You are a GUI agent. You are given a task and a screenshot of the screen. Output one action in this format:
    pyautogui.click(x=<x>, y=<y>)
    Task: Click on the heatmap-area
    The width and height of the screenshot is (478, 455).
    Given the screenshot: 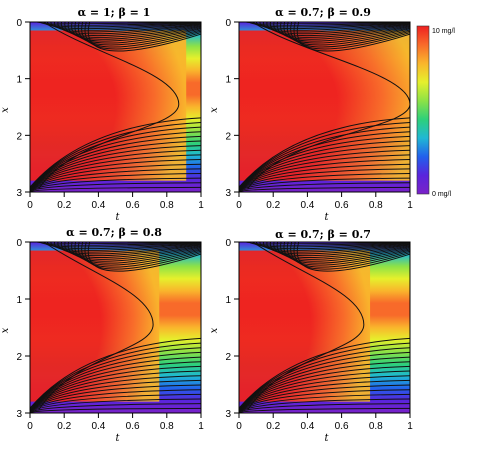 What is the action you would take?
    pyautogui.click(x=324, y=107)
    